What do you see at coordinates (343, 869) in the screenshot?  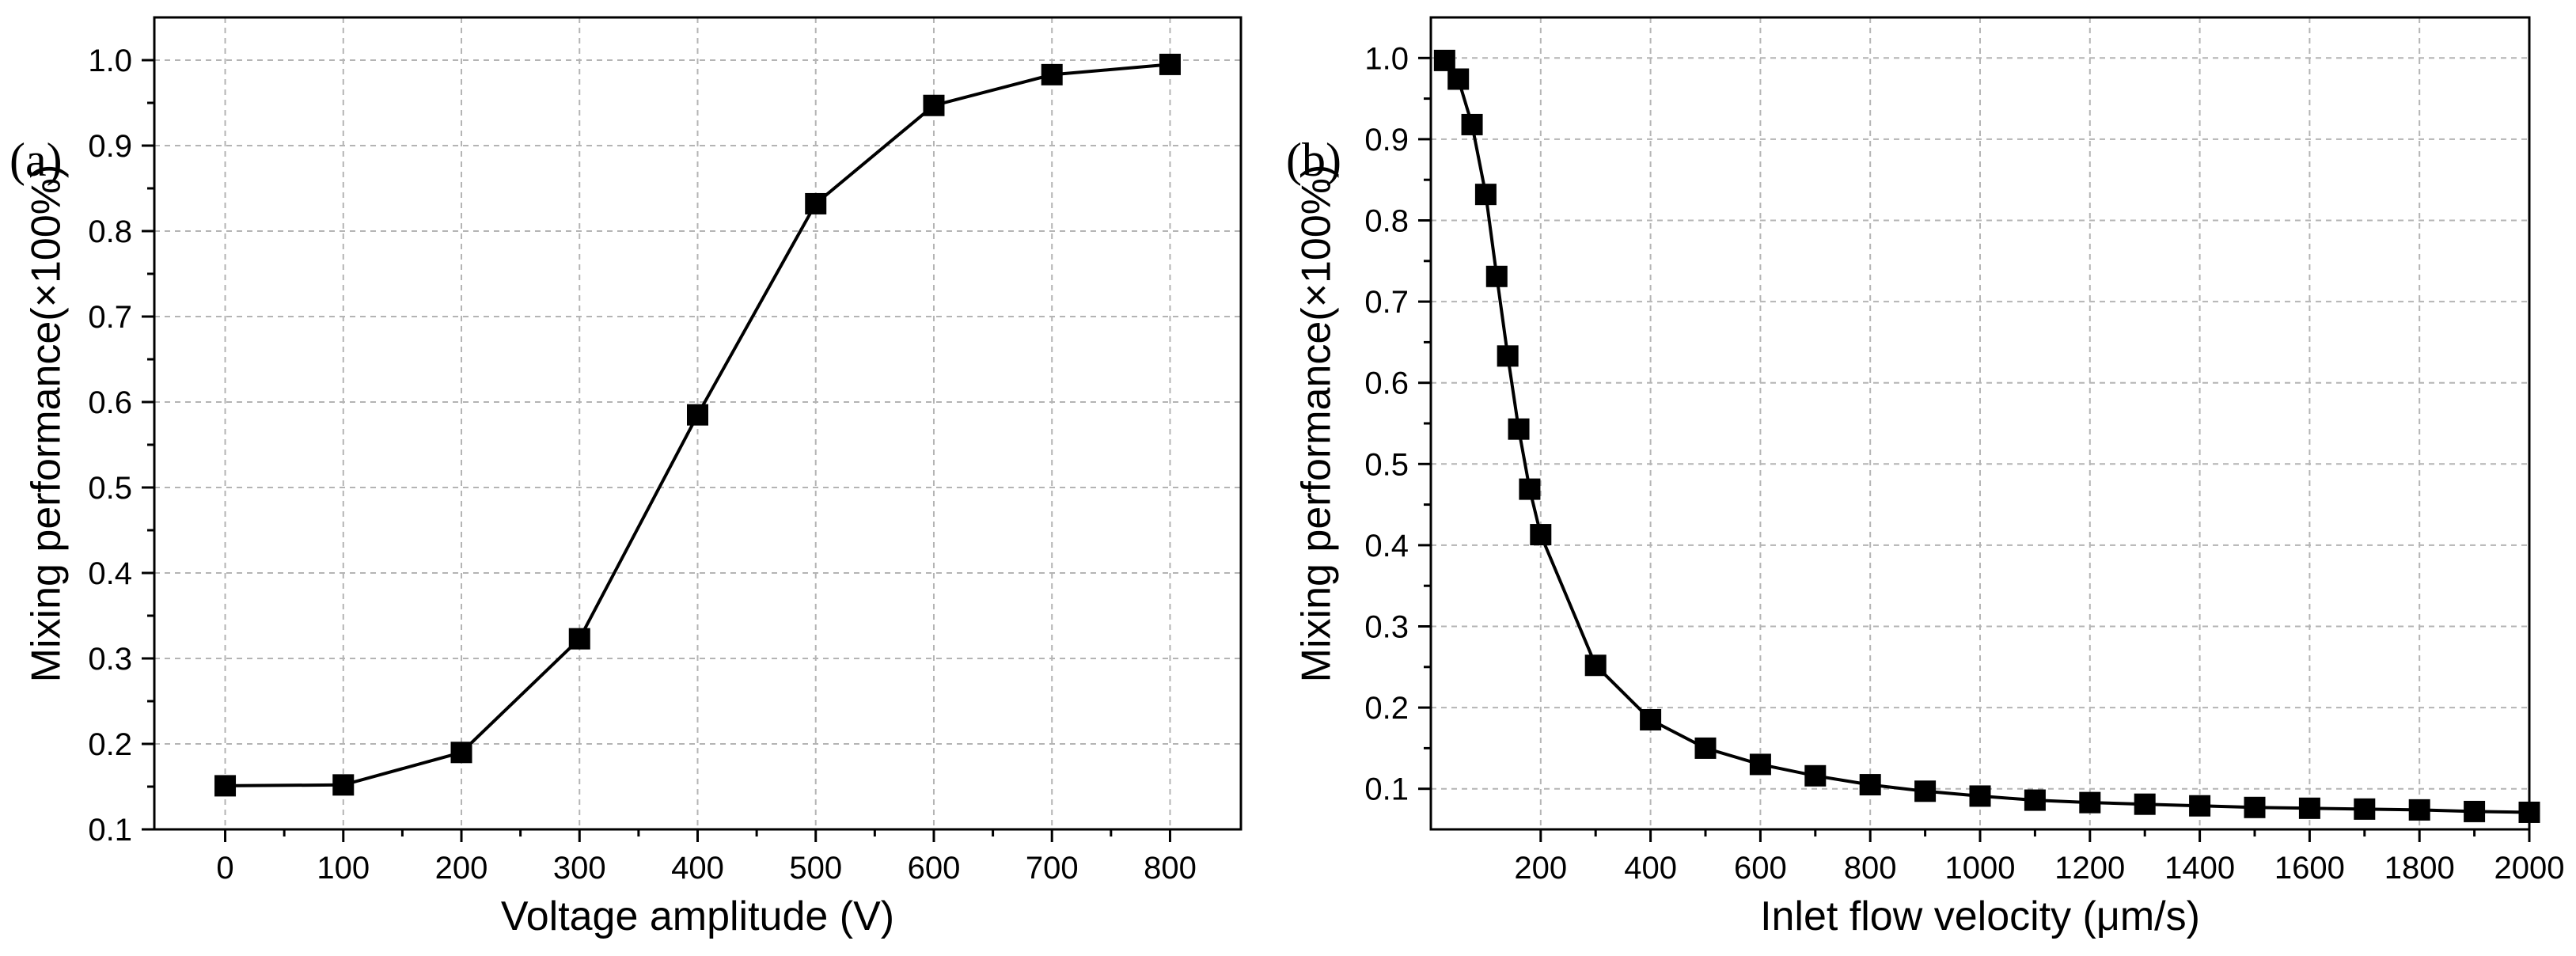 I see `x-tick-label: 100` at bounding box center [343, 869].